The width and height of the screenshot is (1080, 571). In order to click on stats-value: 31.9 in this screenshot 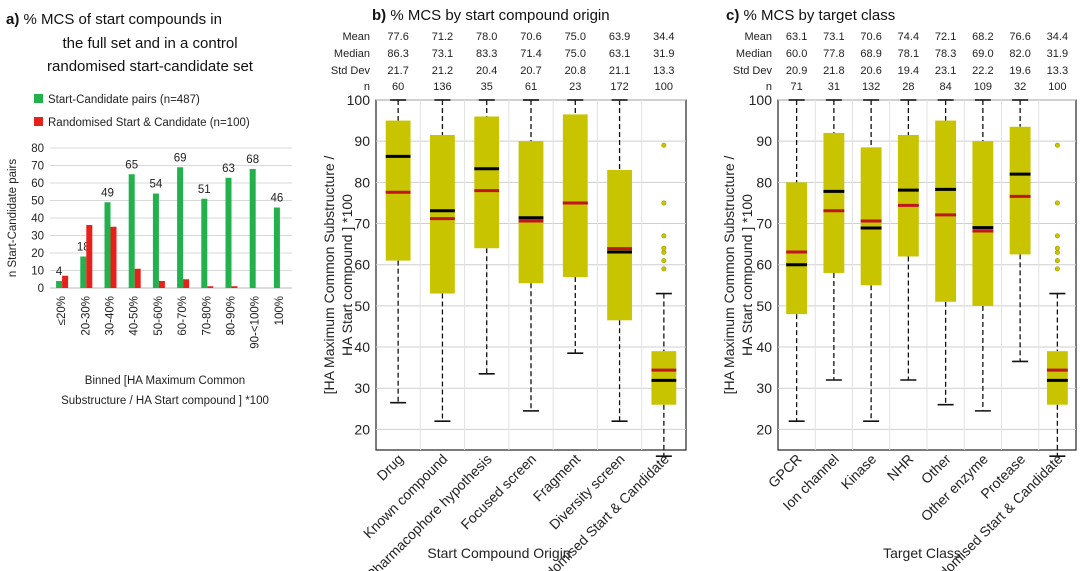, I will do `click(1057, 54)`.